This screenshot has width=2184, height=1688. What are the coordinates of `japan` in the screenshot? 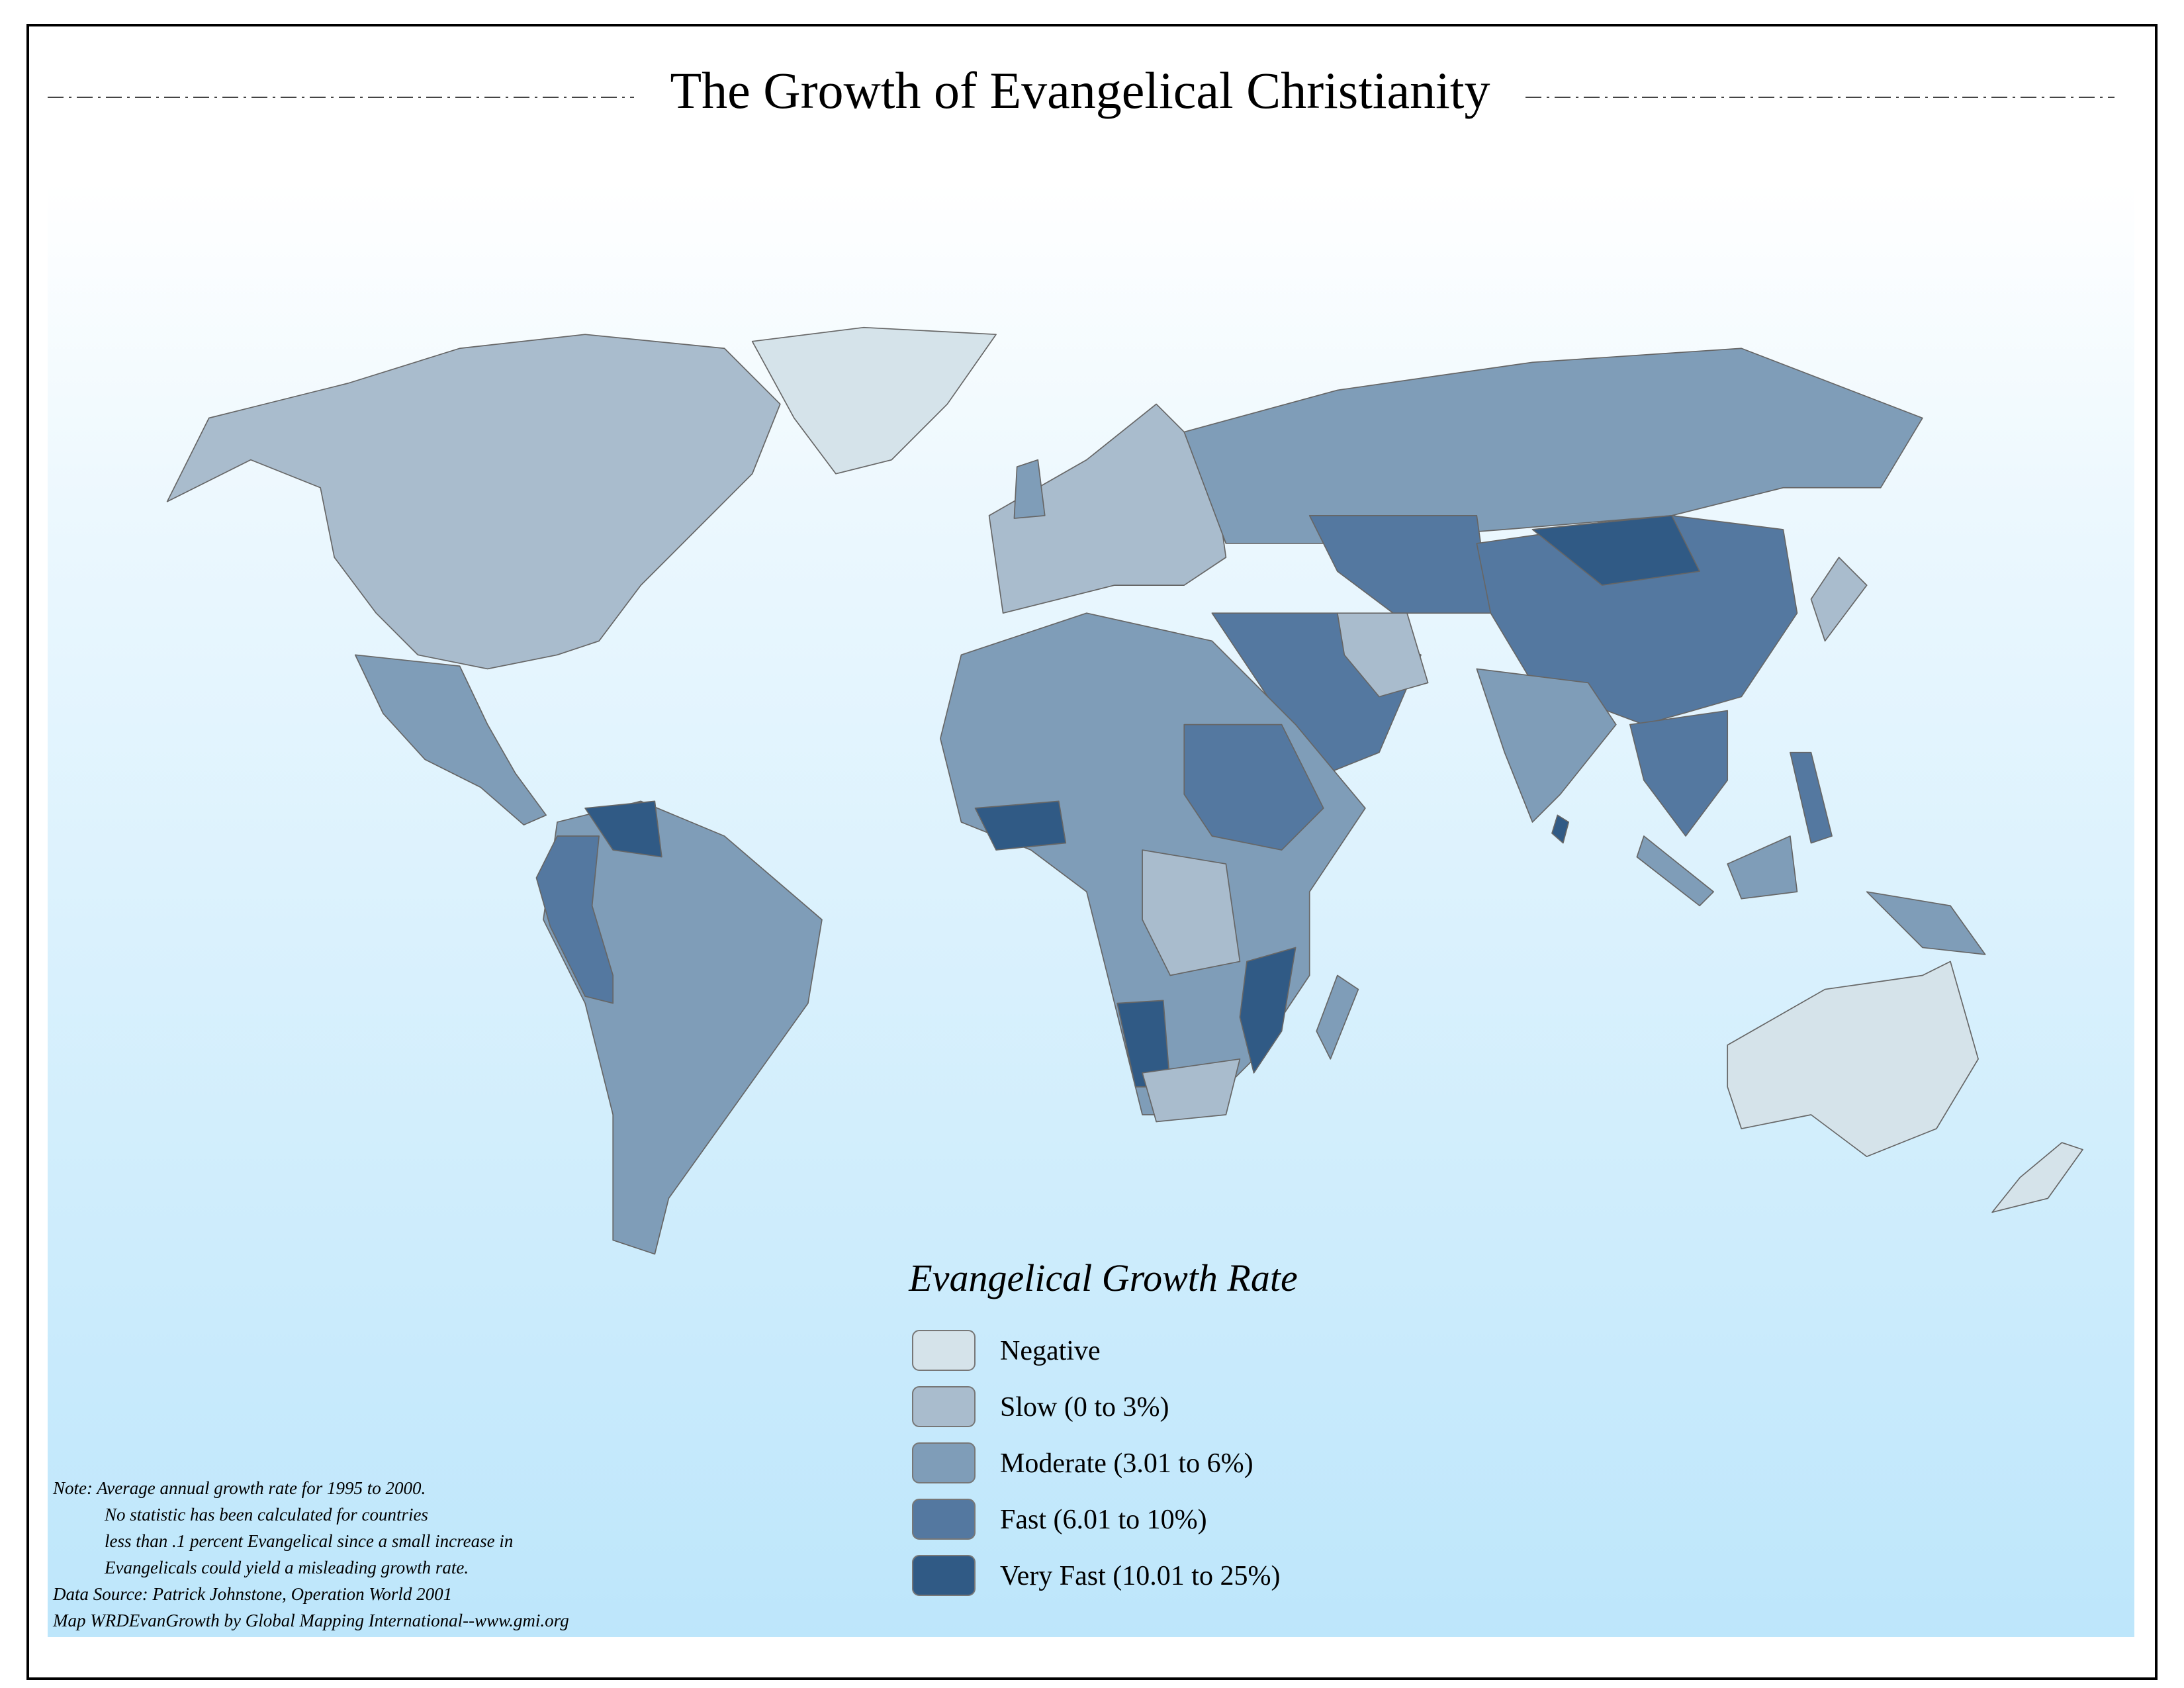 It's located at (1839, 599).